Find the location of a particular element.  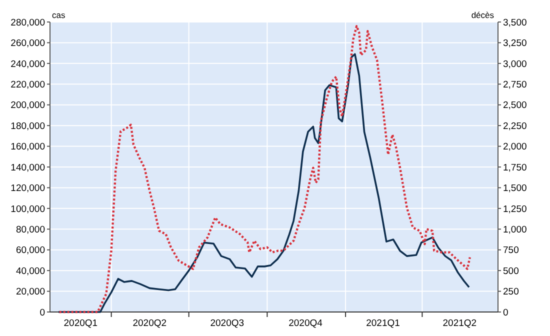

y-tick-label: 20,000 is located at coordinates (30, 292).